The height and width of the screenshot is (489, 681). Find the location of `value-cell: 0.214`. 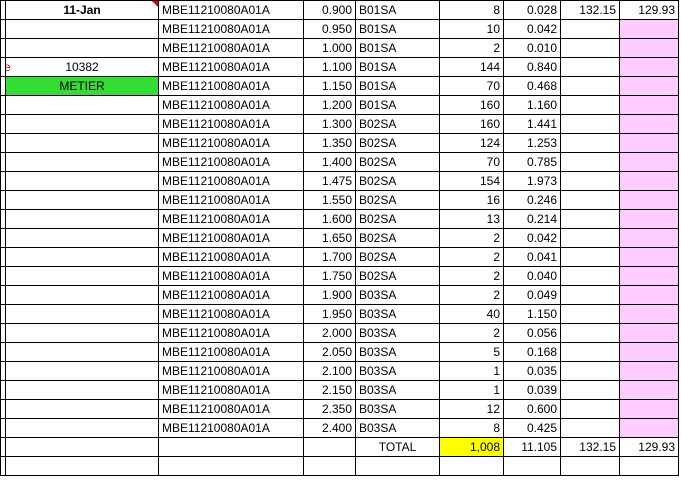

value-cell: 0.214 is located at coordinates (532, 219).